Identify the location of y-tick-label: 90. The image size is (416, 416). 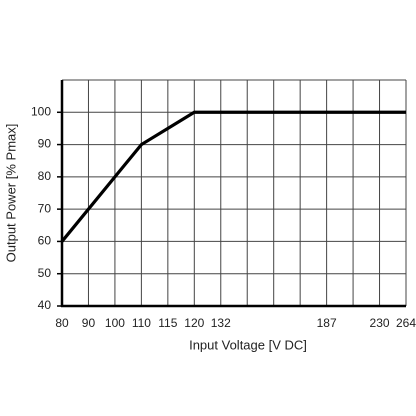
(45, 144).